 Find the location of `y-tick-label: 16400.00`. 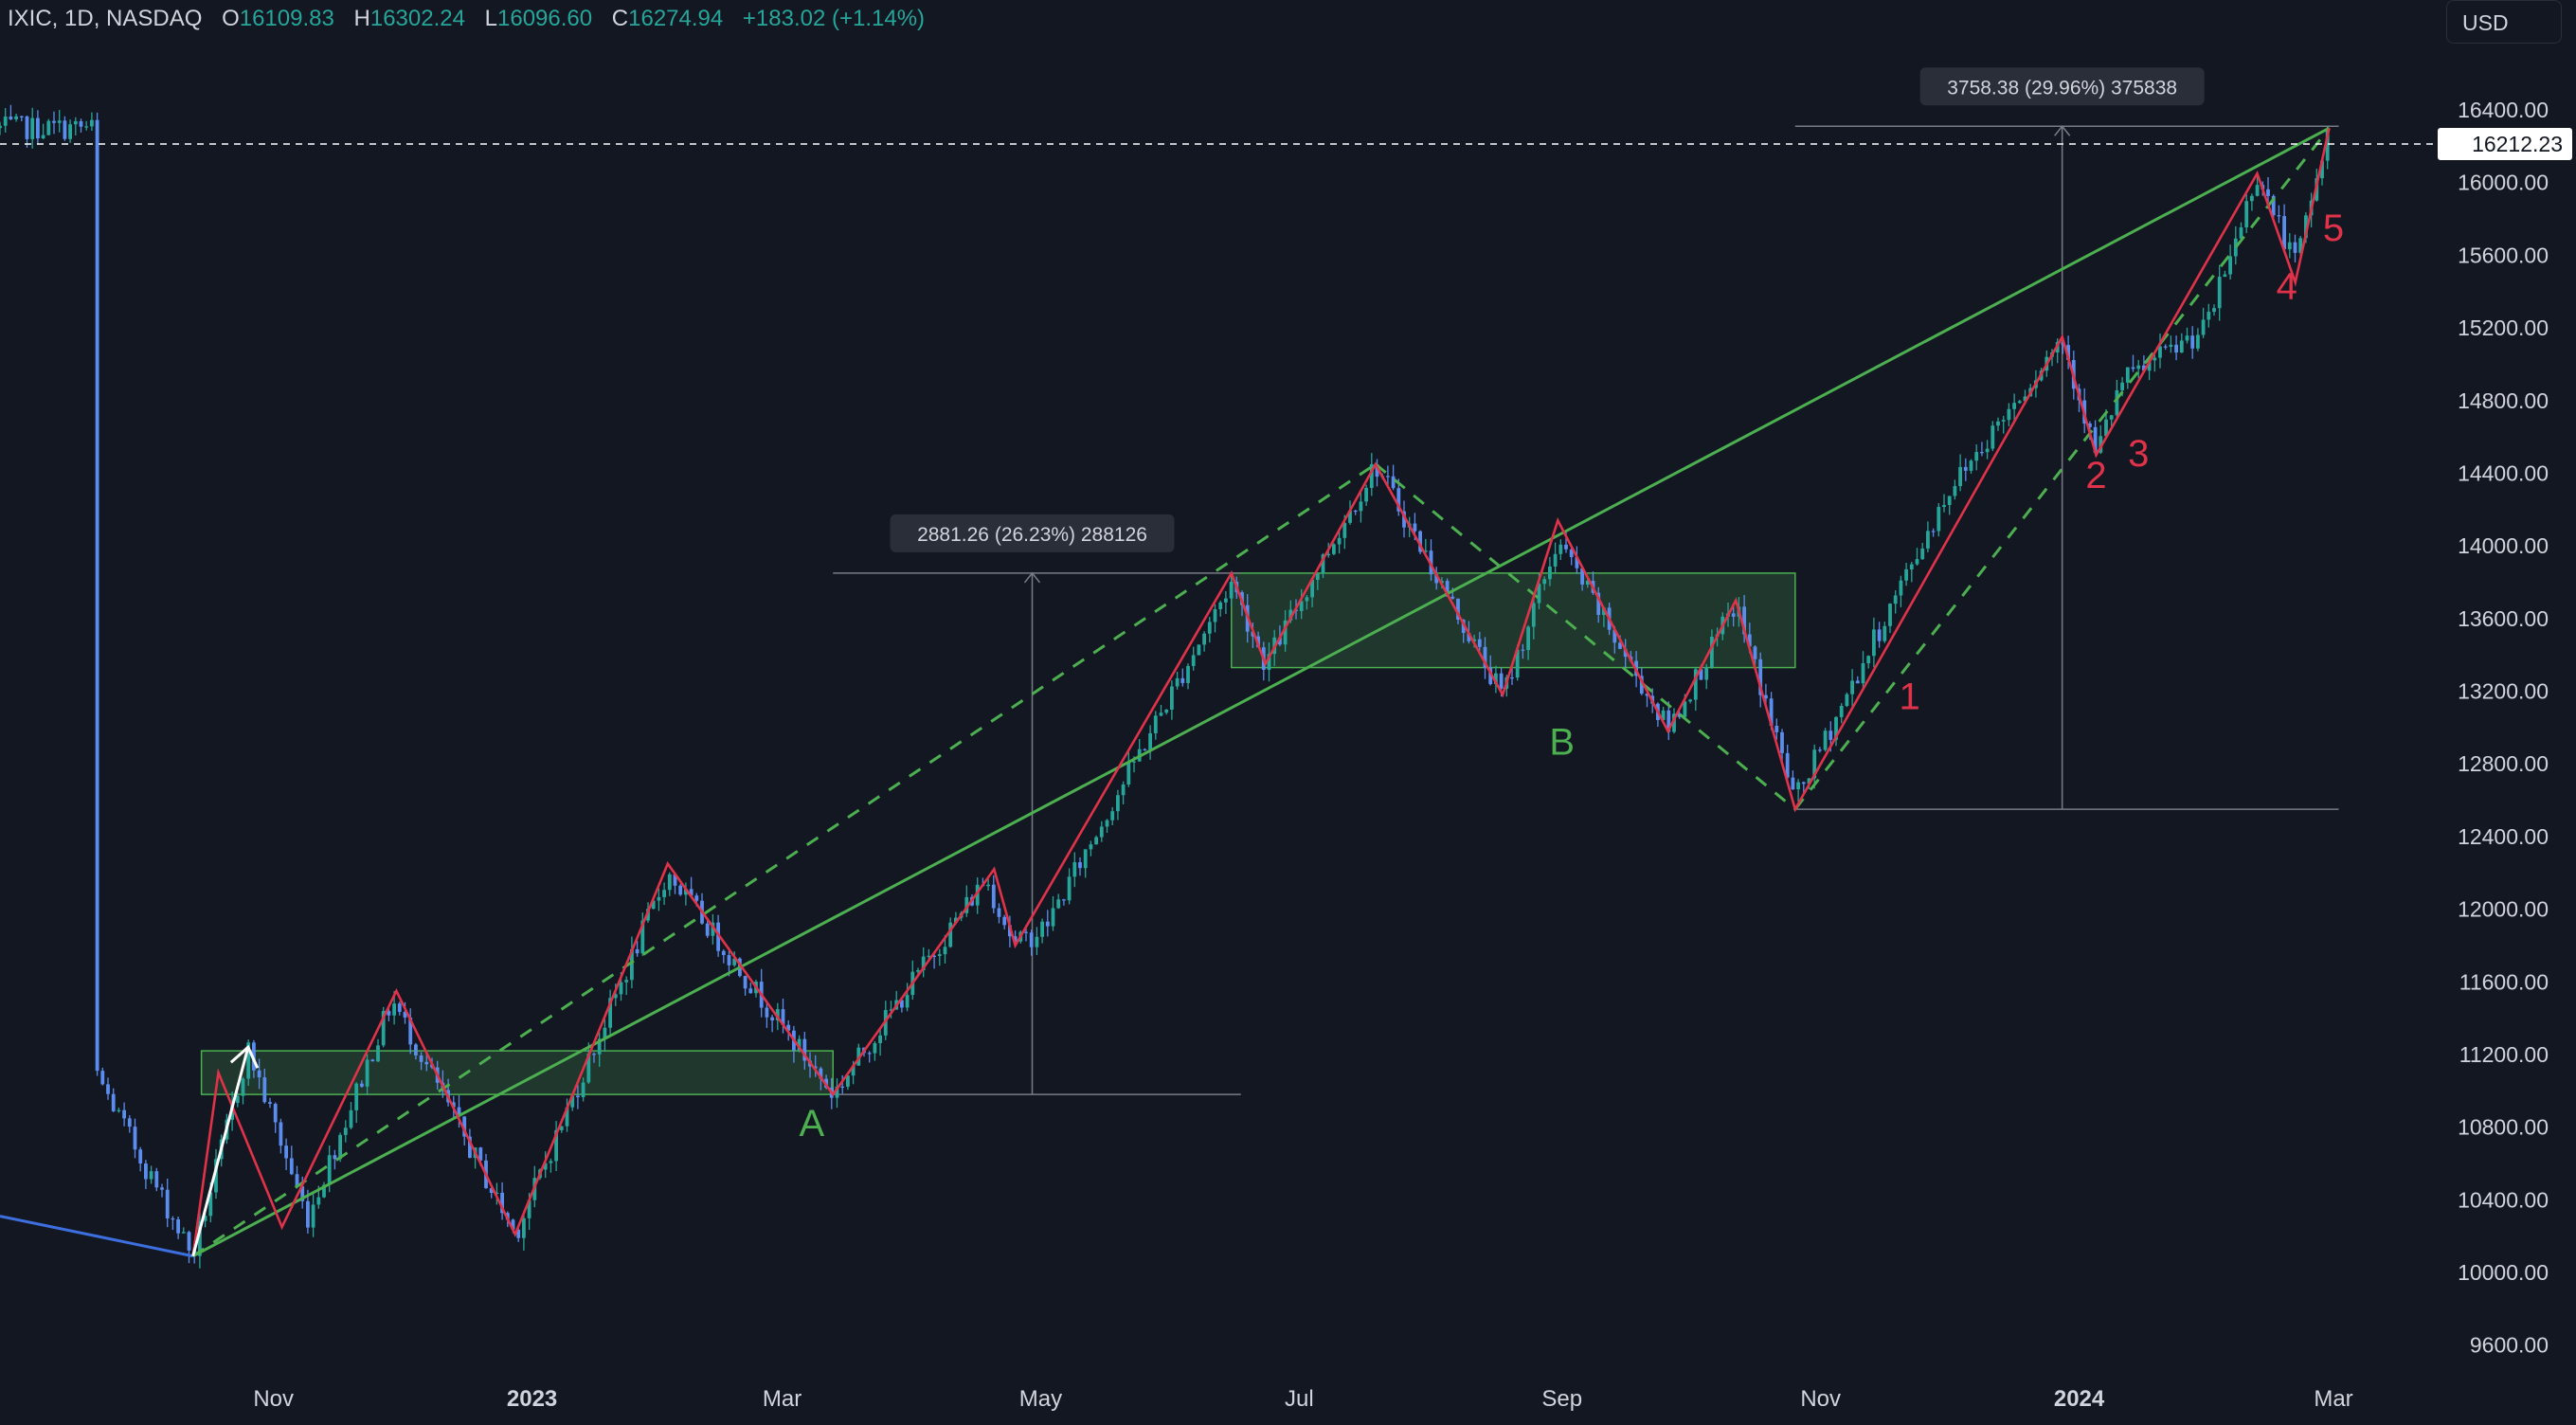

y-tick-label: 16400.00 is located at coordinates (2503, 110).